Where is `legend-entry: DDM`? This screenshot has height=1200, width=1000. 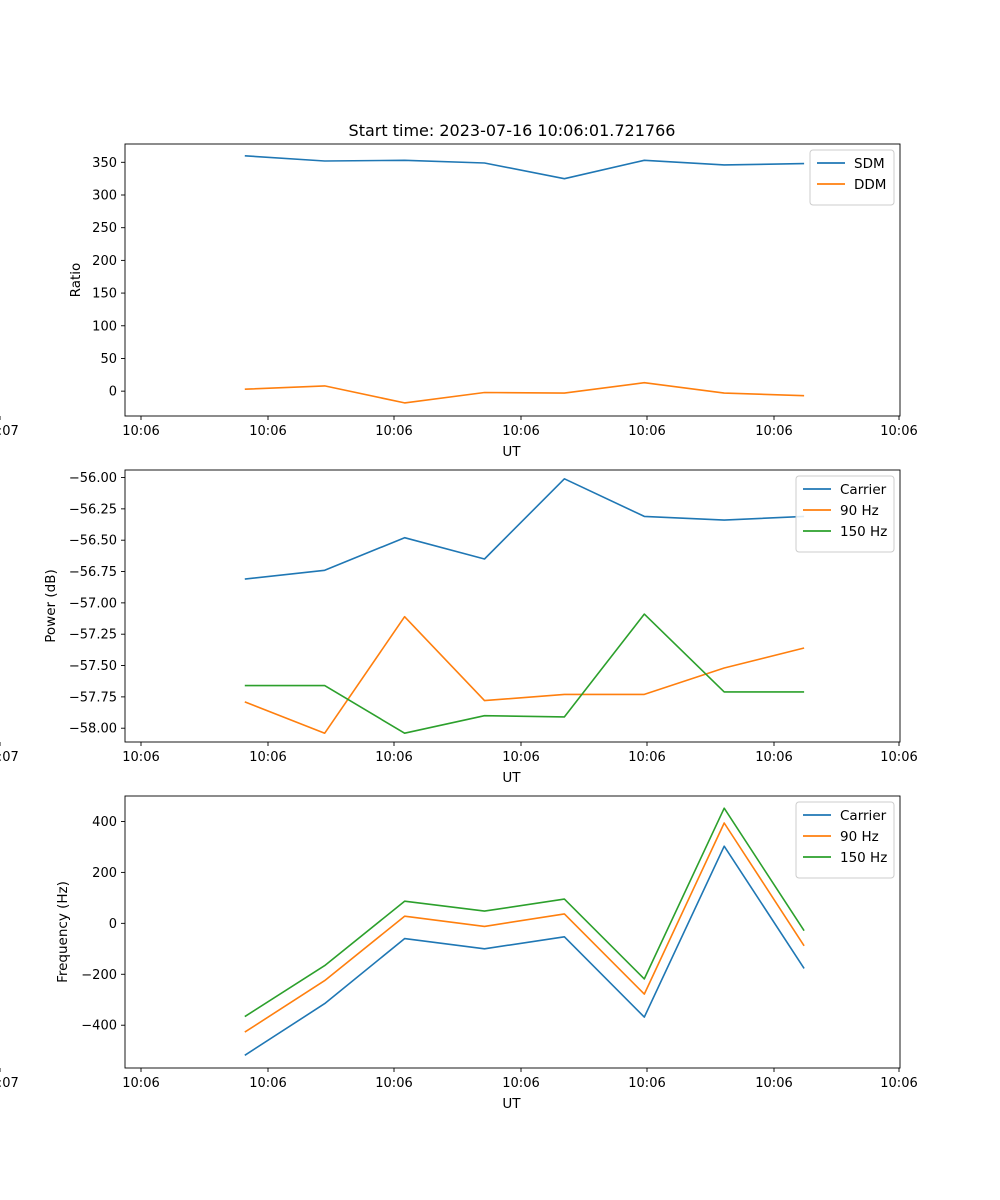
legend-entry: DDM is located at coordinates (870, 185).